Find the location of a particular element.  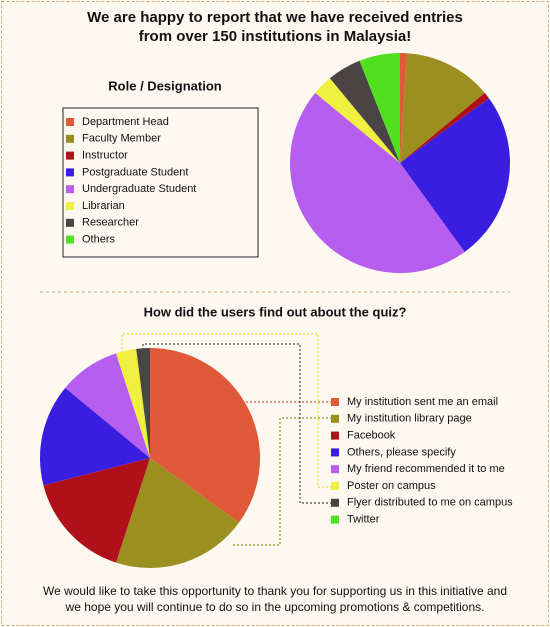

legend-label: Instructor is located at coordinates (105, 156).